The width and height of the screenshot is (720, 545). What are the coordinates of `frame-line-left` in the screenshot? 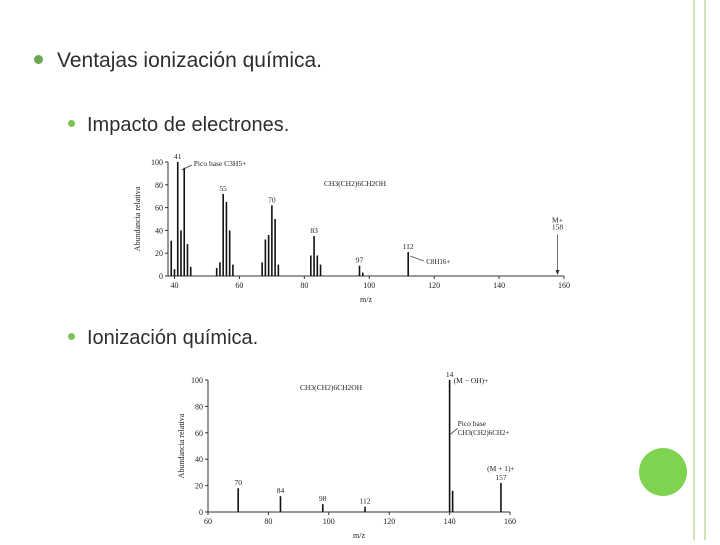 It's located at (694, 270).